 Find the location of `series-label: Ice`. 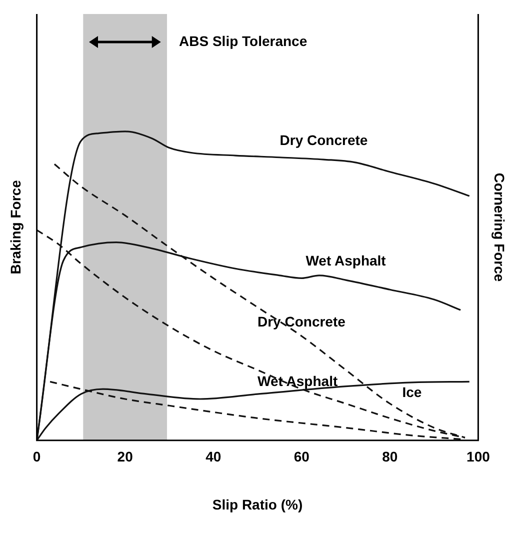

series-label: Ice is located at coordinates (412, 392).